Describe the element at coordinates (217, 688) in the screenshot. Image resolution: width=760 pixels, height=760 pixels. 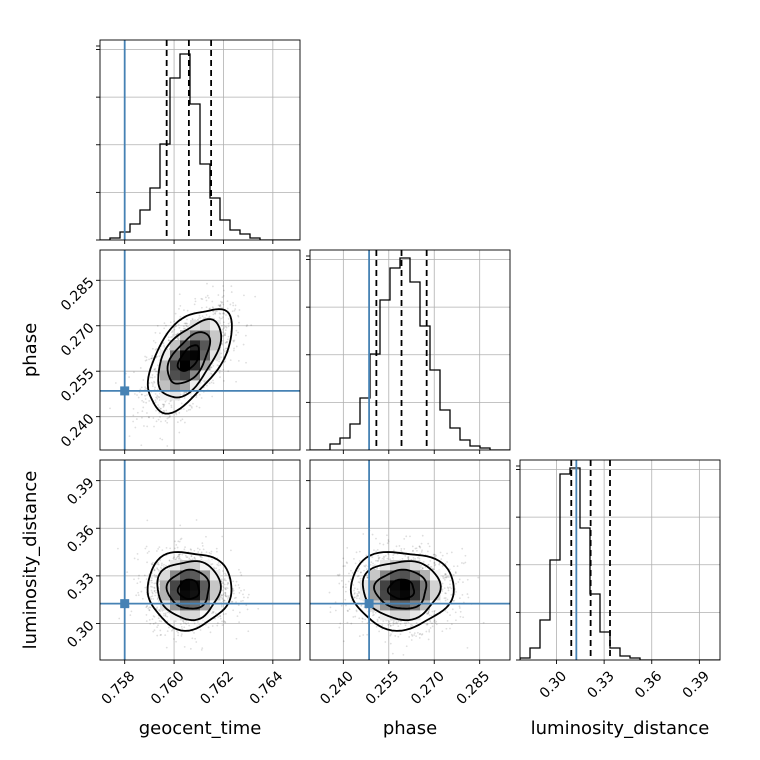
I see `x-tick-label: 0.762` at that location.